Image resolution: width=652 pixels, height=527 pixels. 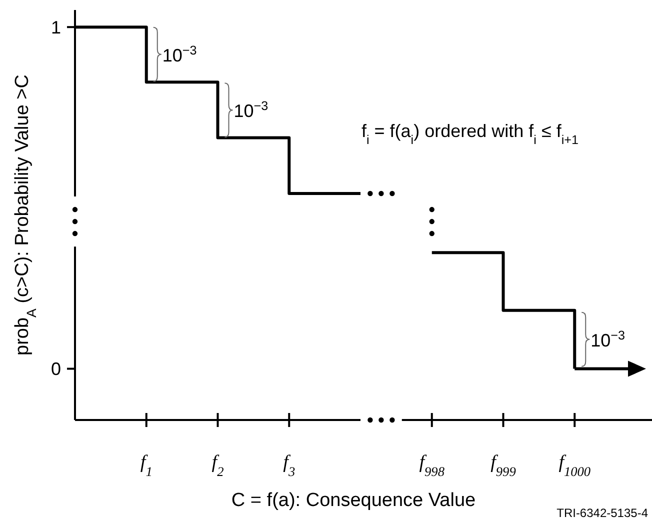 What do you see at coordinates (432, 465) in the screenshot?
I see `x-tick-label: f$_{998}$` at bounding box center [432, 465].